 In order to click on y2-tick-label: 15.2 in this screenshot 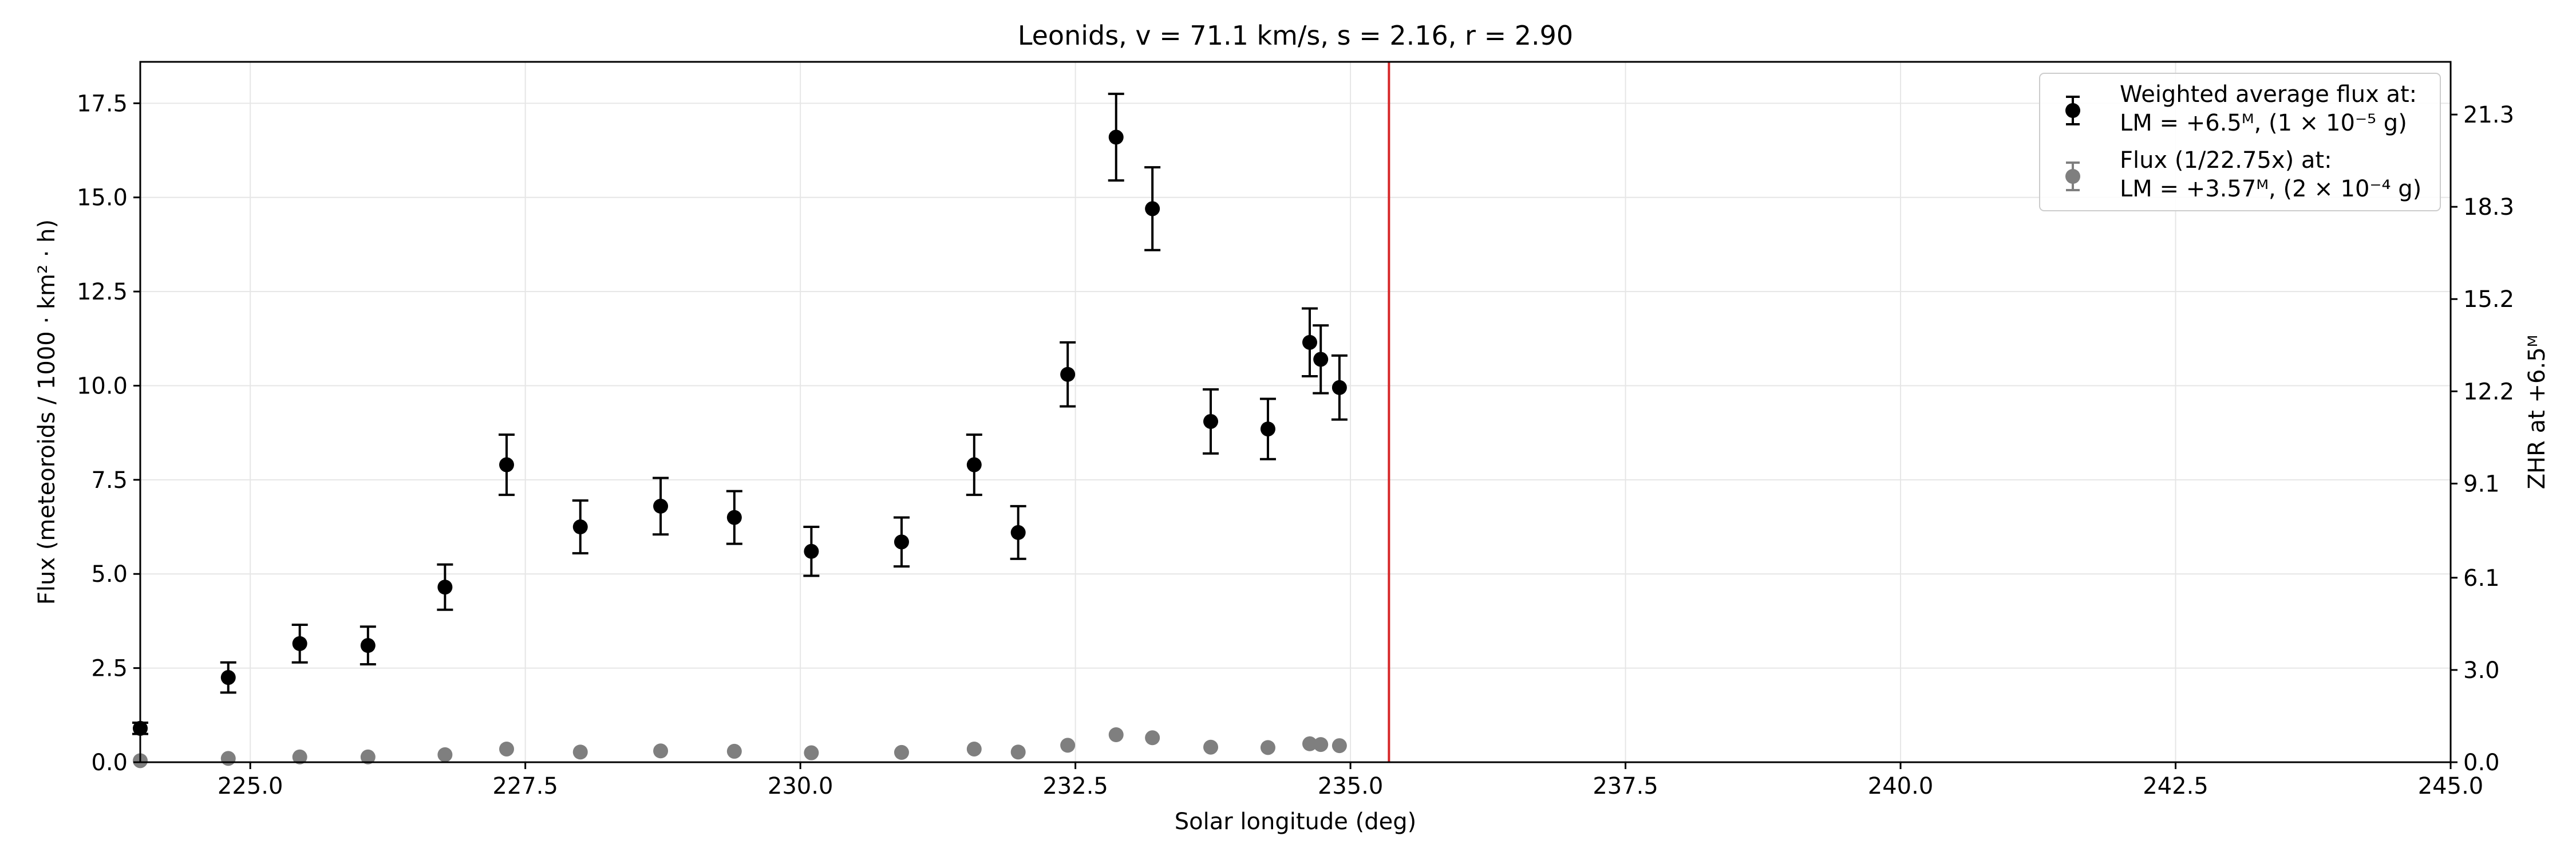, I will do `click(2488, 299)`.